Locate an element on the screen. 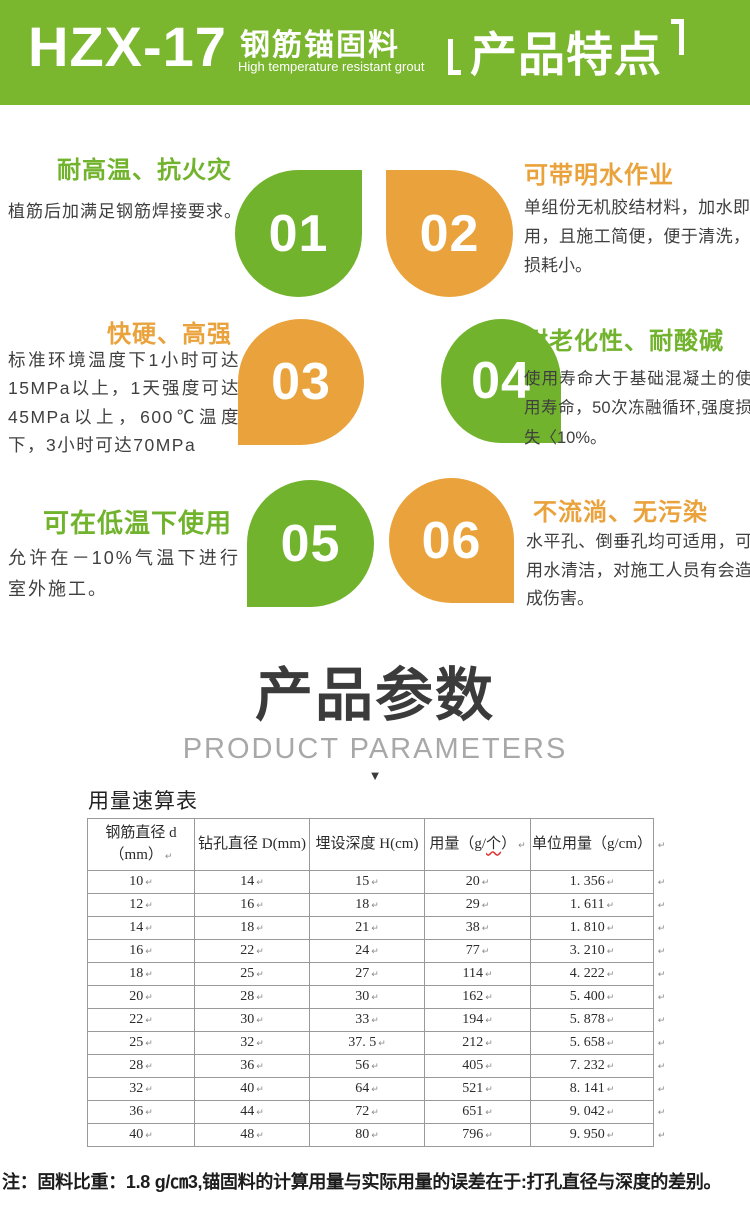 This screenshot has width=750, height=1224. table-cell: 24 ↵ is located at coordinates (367, 951).